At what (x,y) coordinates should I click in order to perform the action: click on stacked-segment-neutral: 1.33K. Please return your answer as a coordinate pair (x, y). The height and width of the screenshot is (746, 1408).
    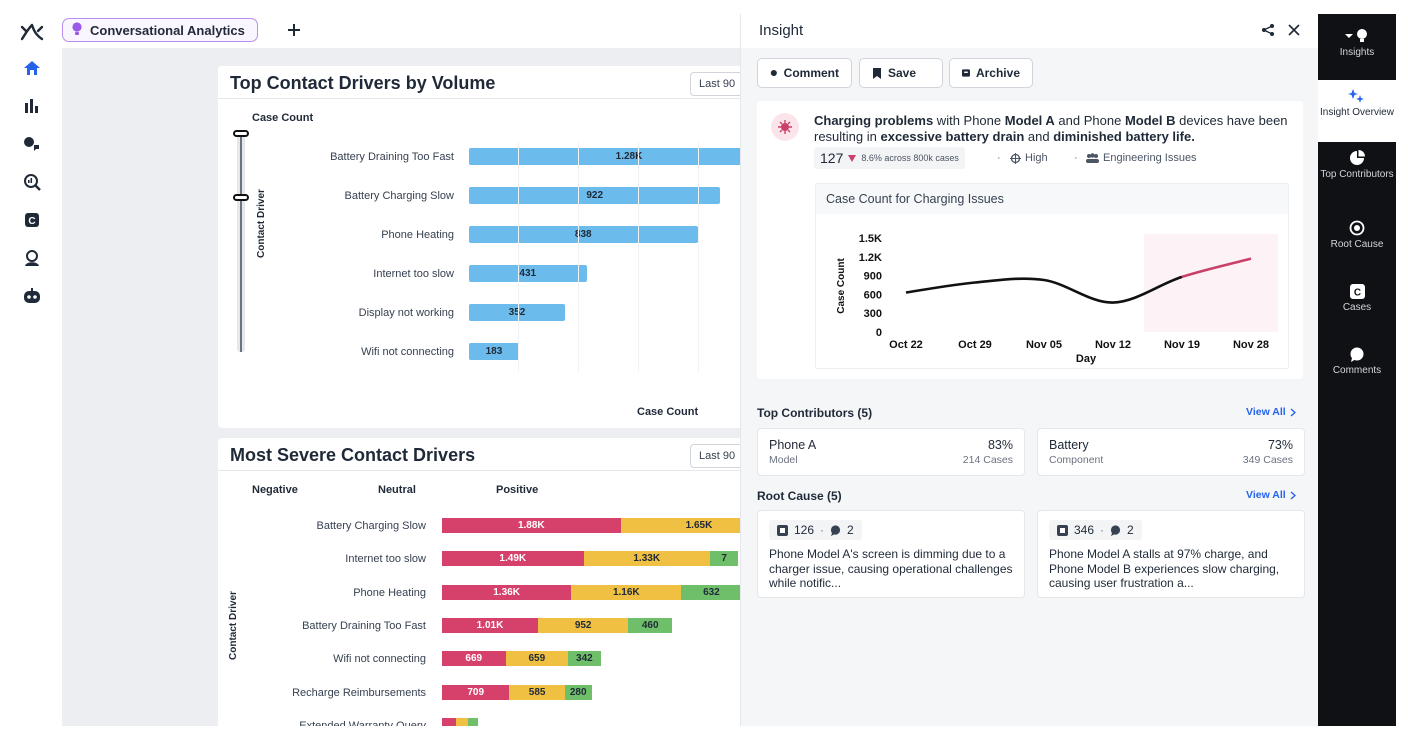
    Looking at the image, I should click on (646, 559).